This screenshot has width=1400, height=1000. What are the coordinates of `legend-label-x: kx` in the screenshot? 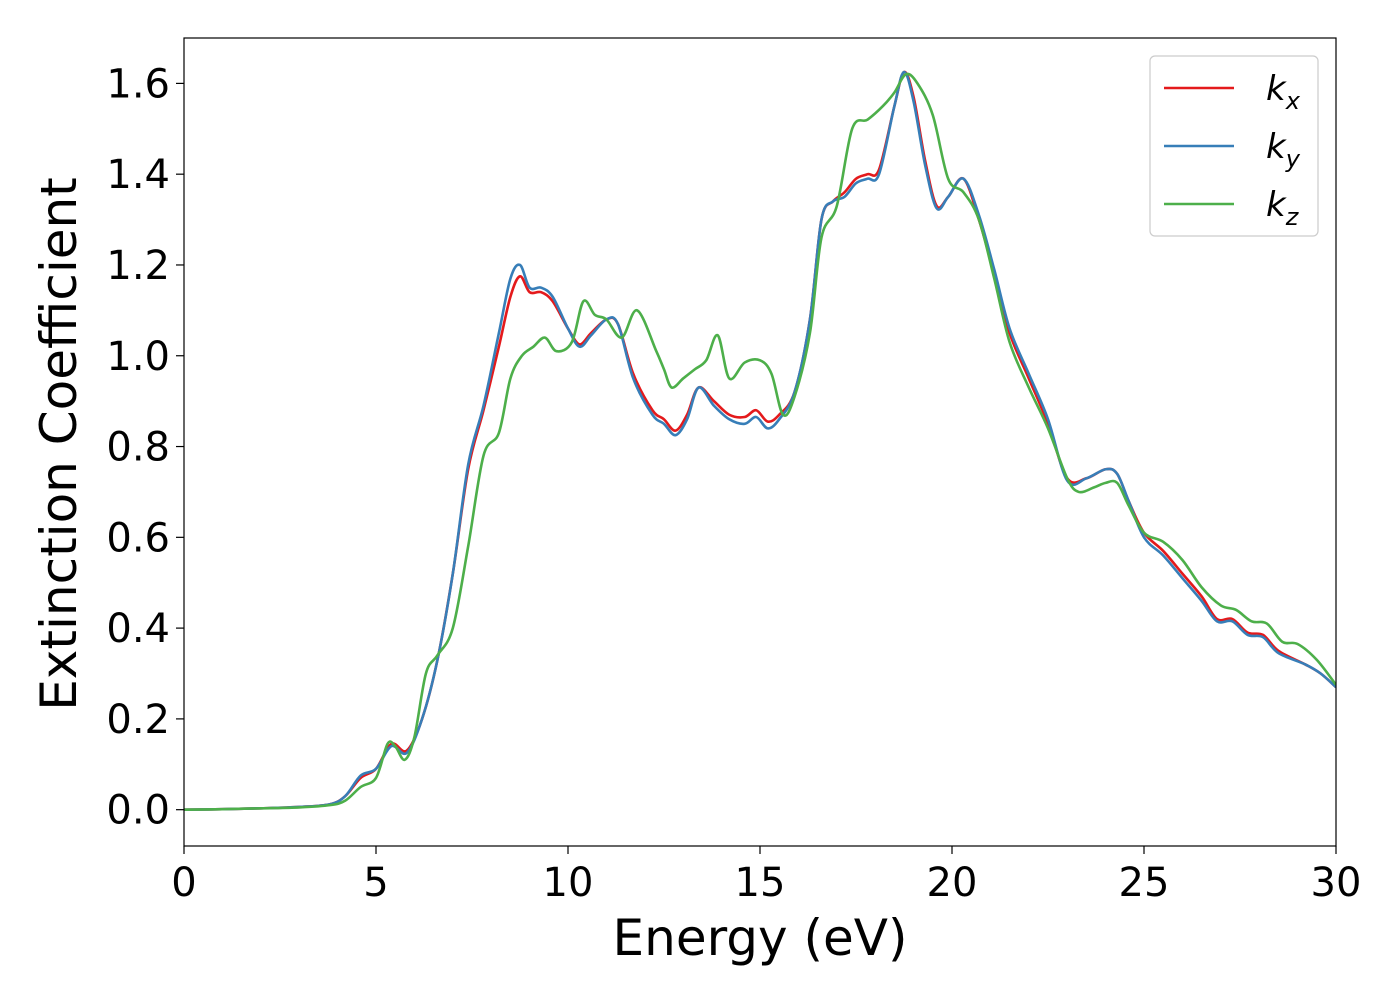 It's located at (1283, 92).